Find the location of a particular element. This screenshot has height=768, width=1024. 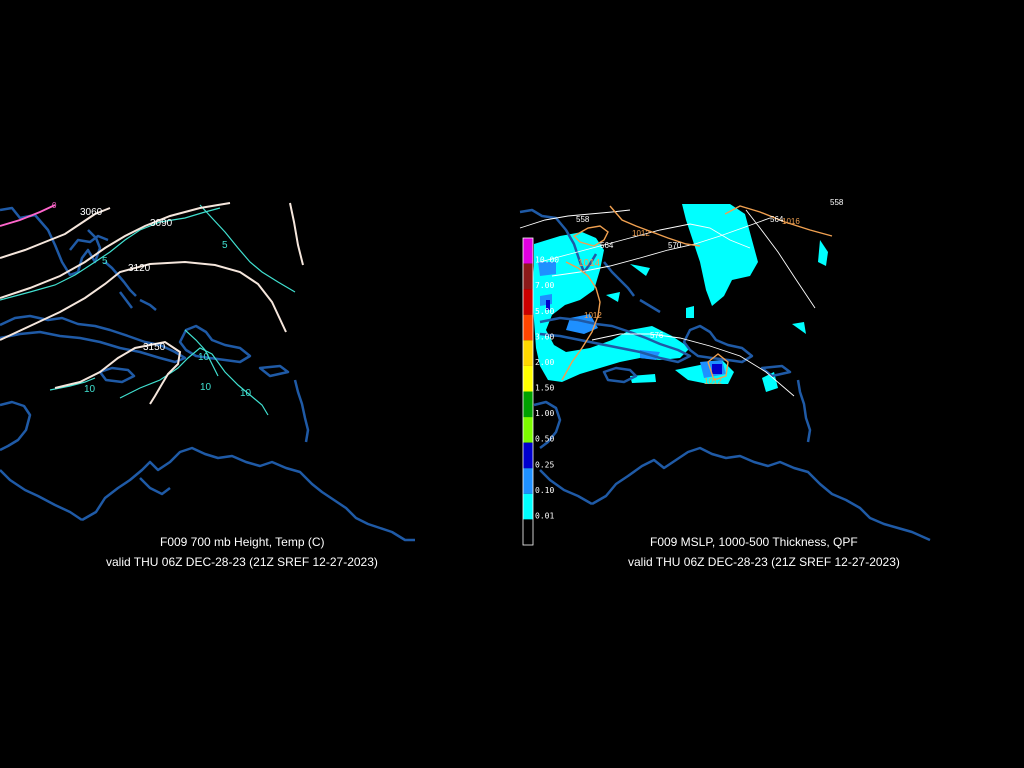

right-map-title: F009 MSLP, 1000-500 Thickness, QPF is located at coordinates (754, 542).